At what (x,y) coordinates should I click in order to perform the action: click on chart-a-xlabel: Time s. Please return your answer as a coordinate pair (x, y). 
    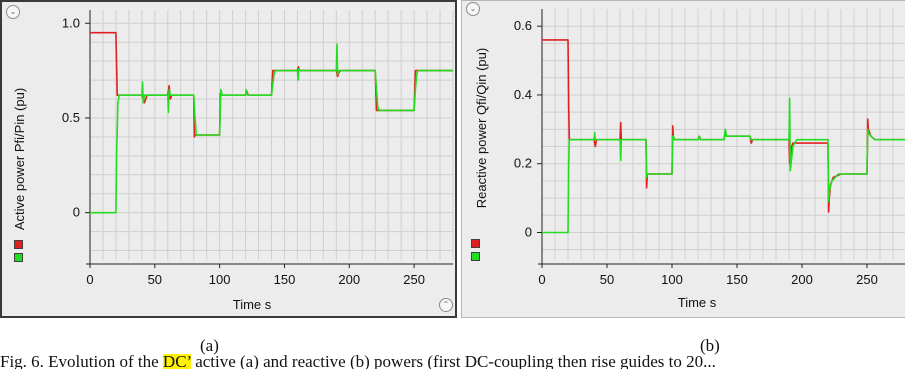
    Looking at the image, I should click on (252, 304).